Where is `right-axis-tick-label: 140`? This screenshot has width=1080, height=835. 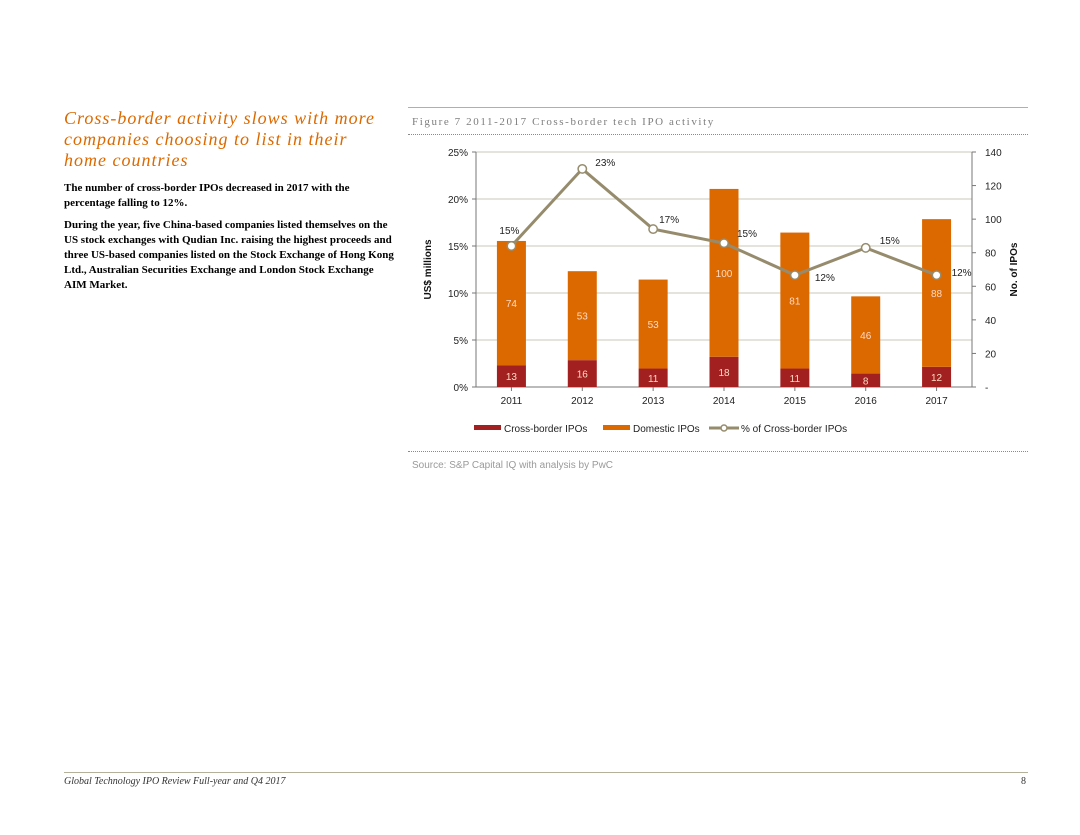 right-axis-tick-label: 140 is located at coordinates (993, 153).